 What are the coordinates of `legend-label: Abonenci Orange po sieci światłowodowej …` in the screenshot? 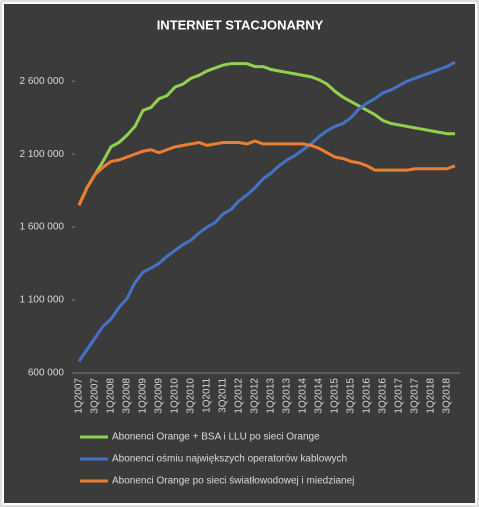 It's located at (233, 481).